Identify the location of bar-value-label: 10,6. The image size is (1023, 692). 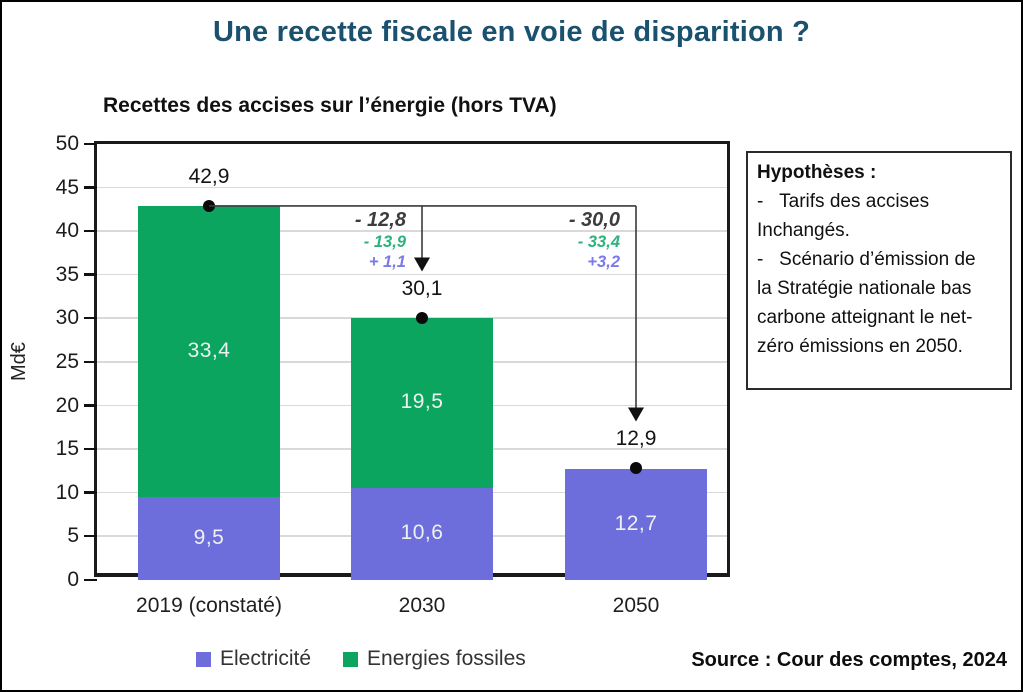
(422, 532).